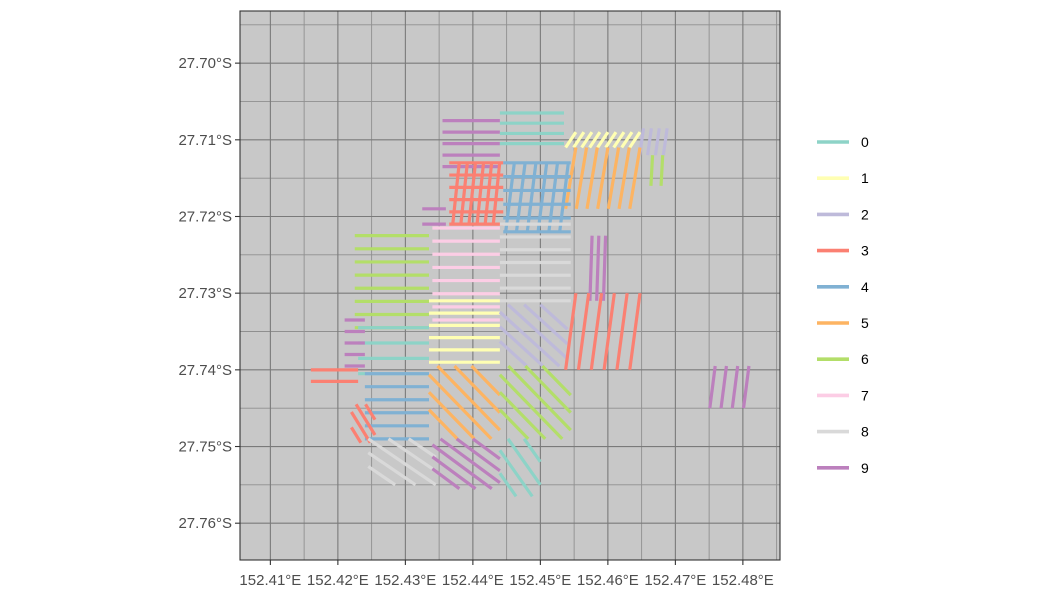 The width and height of the screenshot is (1050, 600). Describe the element at coordinates (843, 468) in the screenshot. I see `legend-item: 9` at that location.